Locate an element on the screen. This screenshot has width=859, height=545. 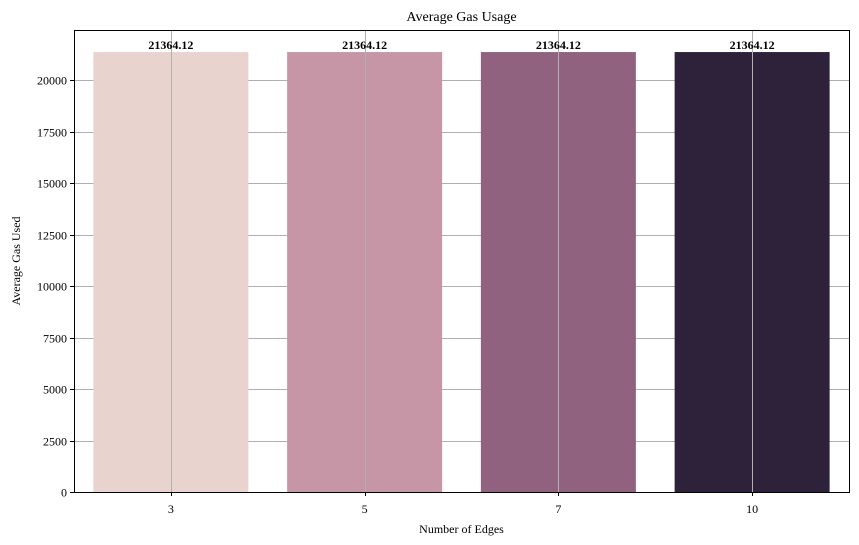
chart-title: Average Gas Usage is located at coordinates (461, 17).